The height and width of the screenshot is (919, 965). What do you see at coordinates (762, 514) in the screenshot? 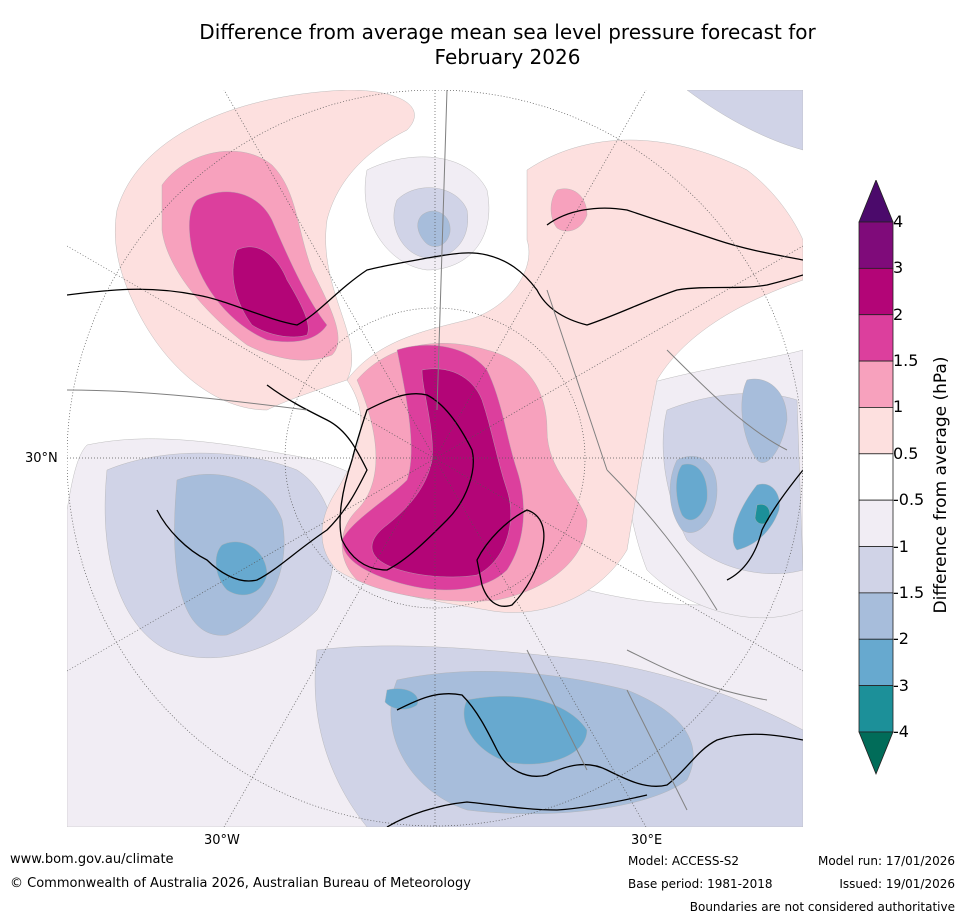
I see `neg-region-asia-strong` at bounding box center [762, 514].